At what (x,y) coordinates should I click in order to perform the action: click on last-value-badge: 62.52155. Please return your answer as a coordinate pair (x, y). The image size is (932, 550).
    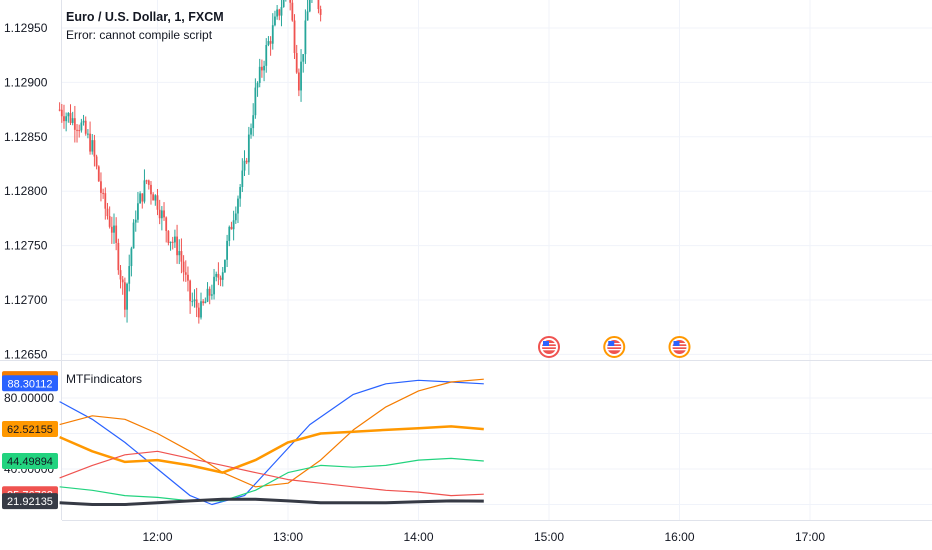
    Looking at the image, I should click on (30, 429).